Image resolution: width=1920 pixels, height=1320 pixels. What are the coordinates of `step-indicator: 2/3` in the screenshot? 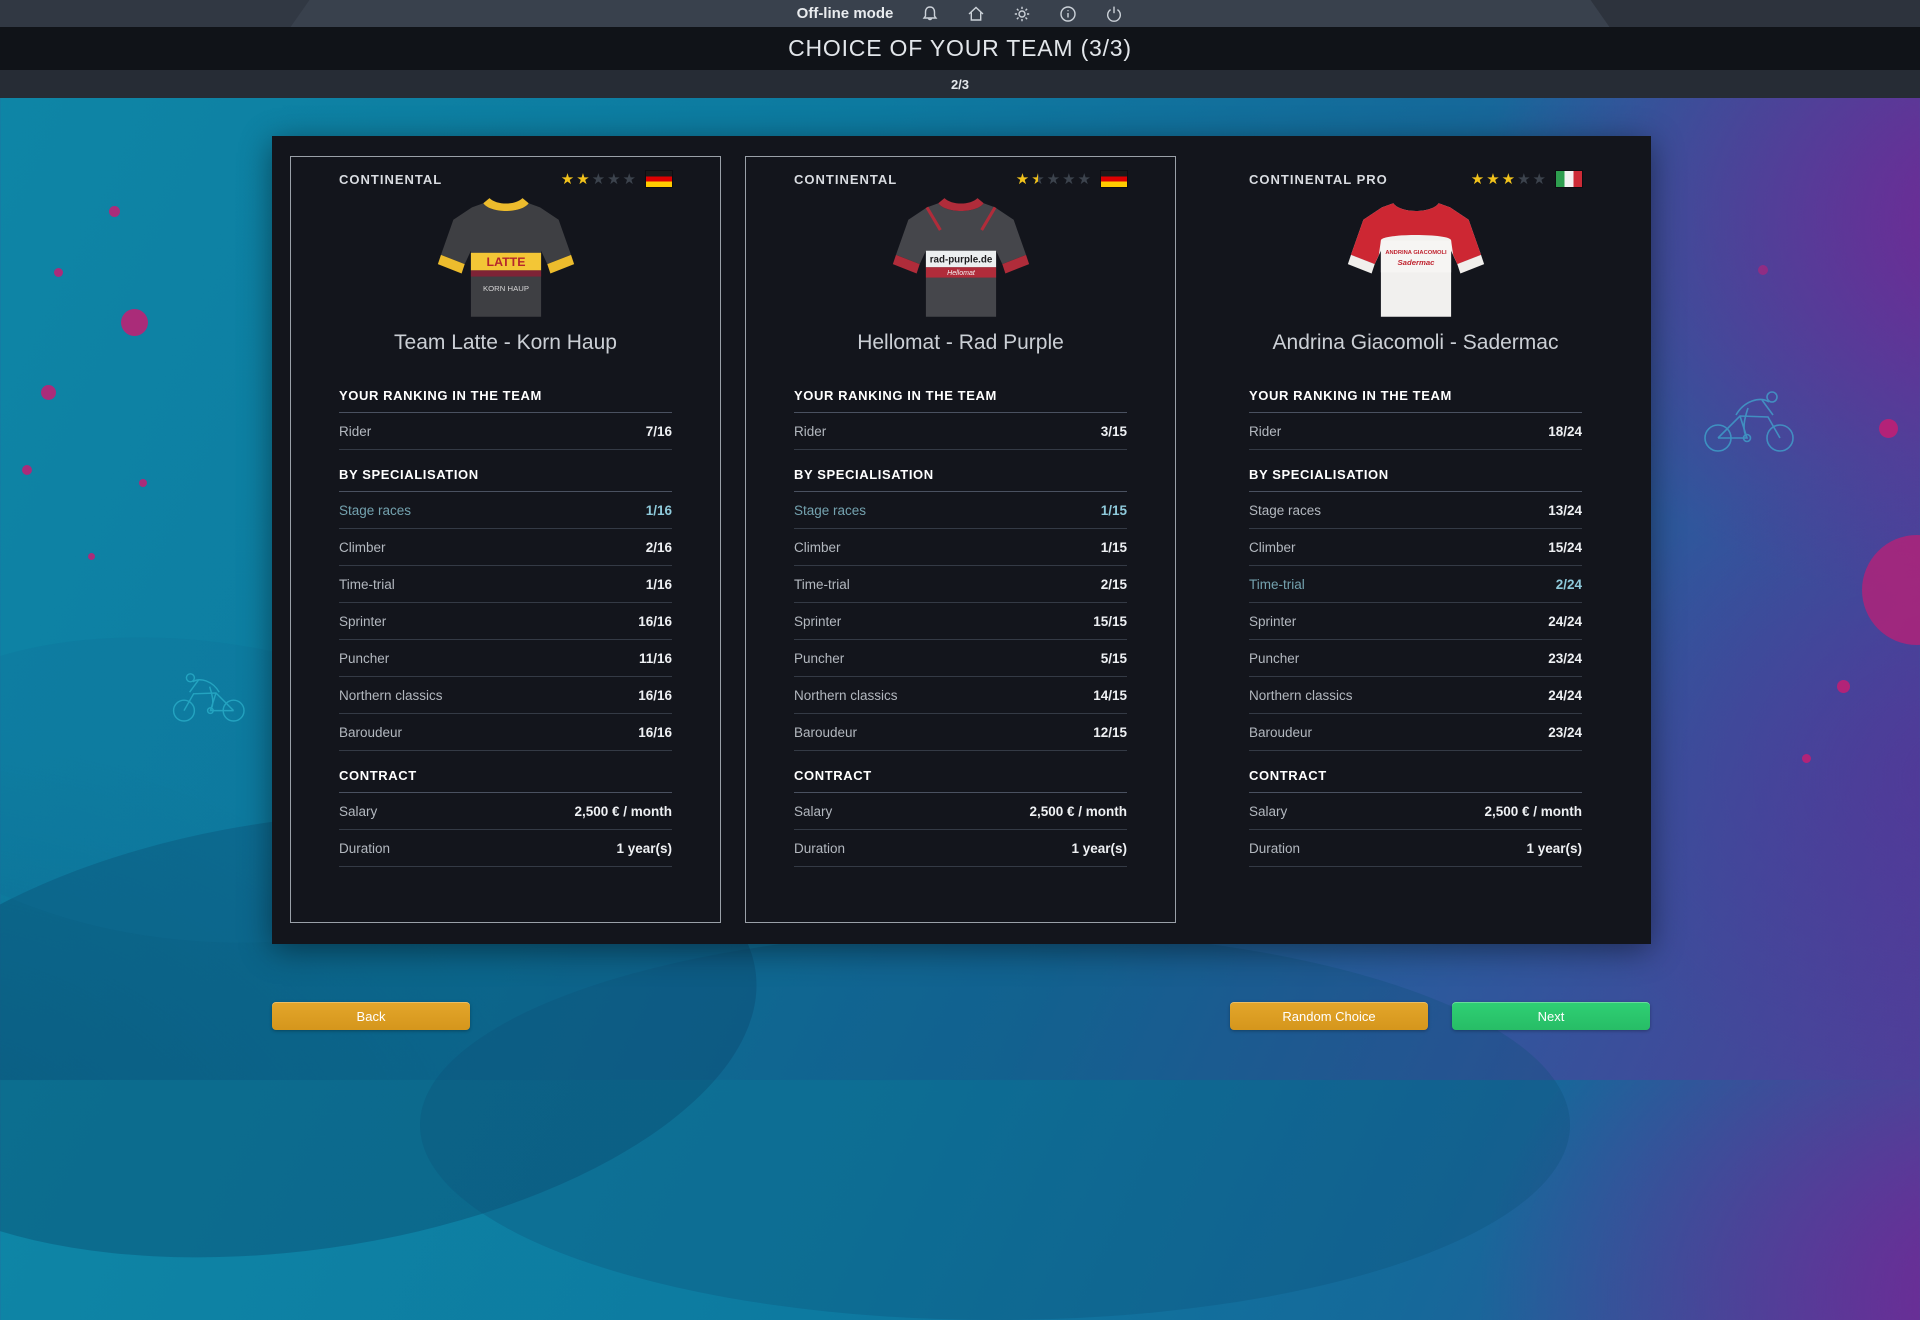 It's located at (960, 84).